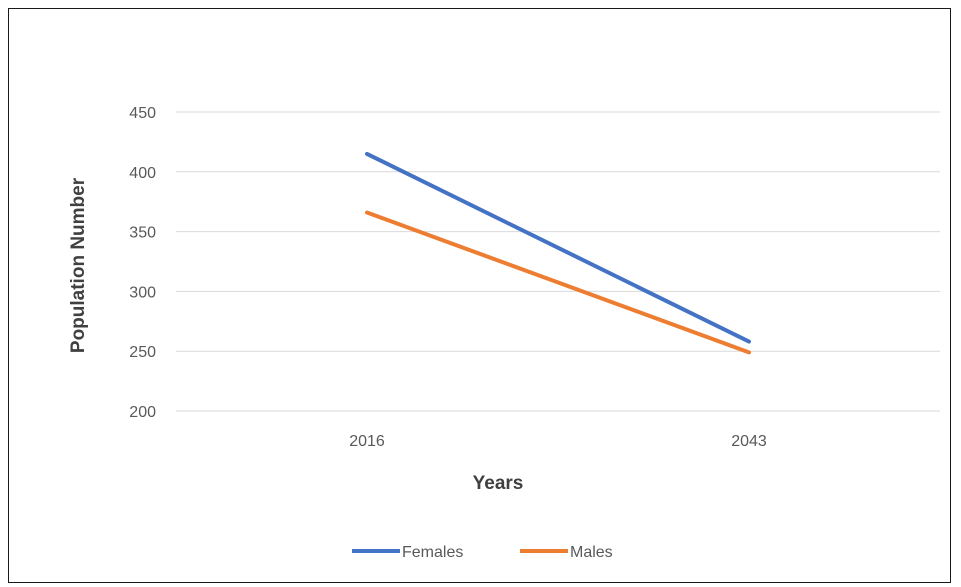  I want to click on legend-label: Males, so click(591, 552).